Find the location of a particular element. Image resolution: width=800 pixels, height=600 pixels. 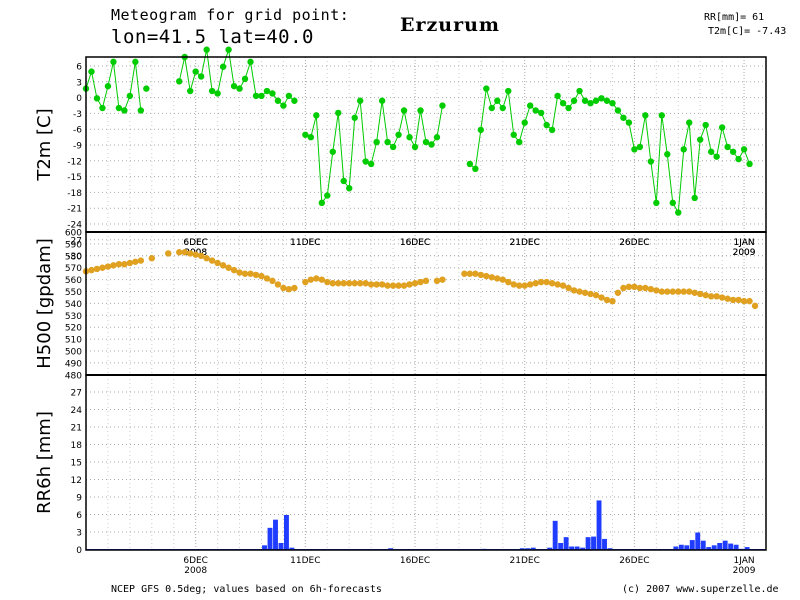

y-tick-label: 6 is located at coordinates (79, 68).